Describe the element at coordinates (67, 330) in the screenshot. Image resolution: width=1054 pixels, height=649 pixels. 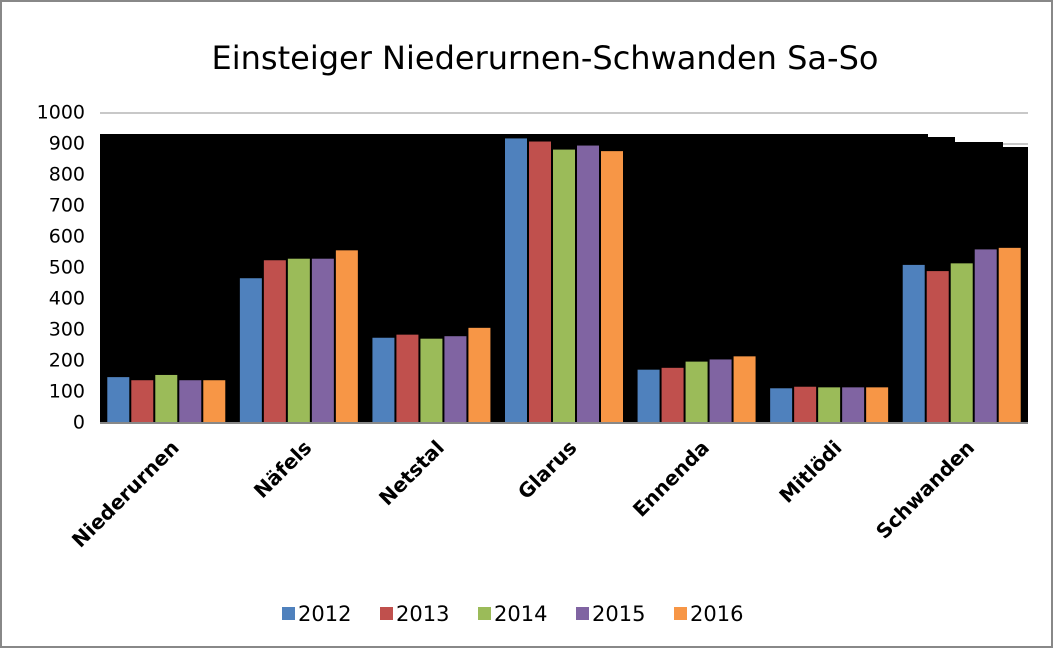
I see `y-tick-label: 300` at that location.